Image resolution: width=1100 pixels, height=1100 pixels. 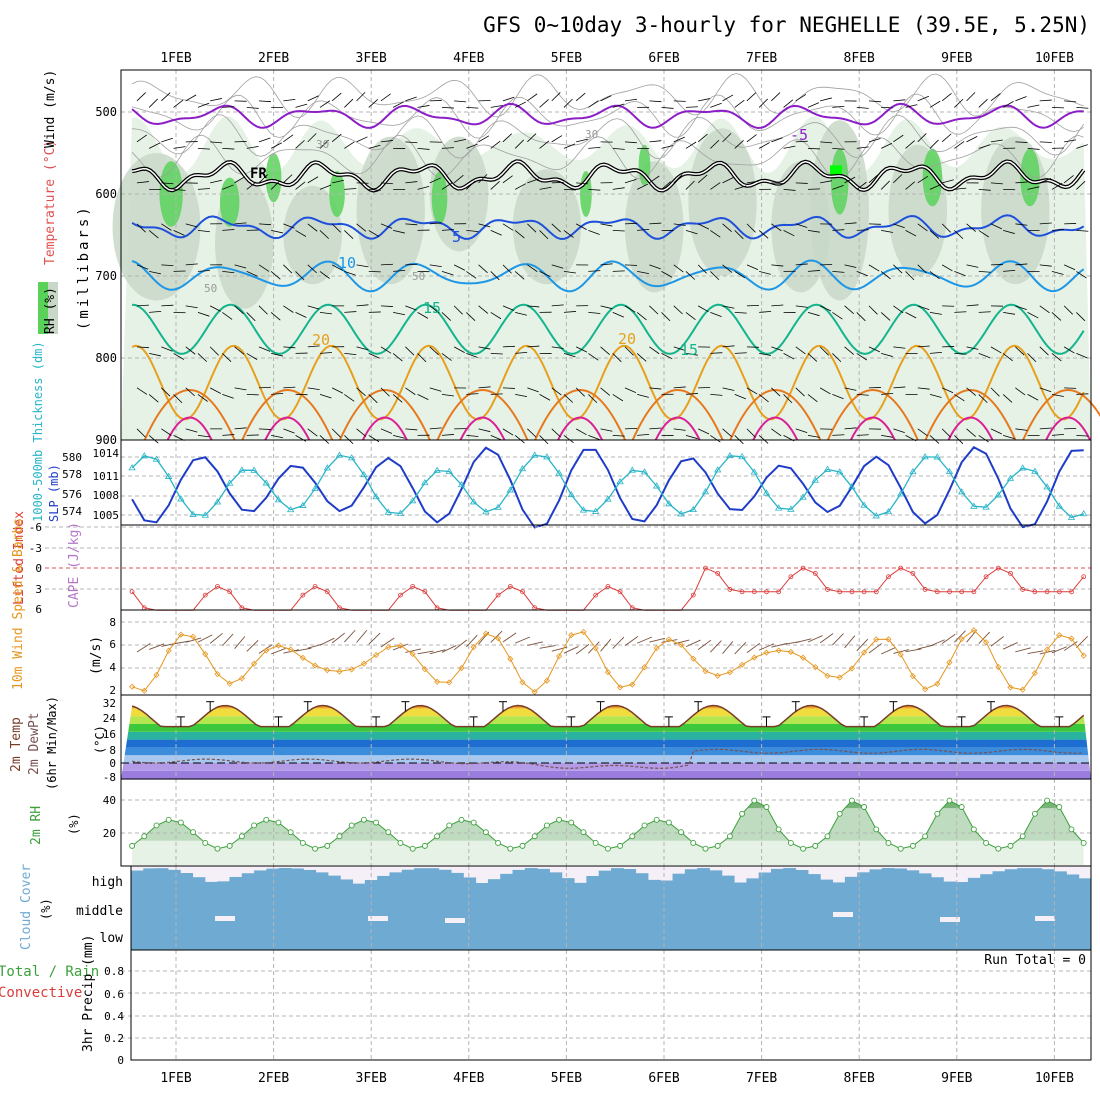 What do you see at coordinates (273, 1078) in the screenshot?
I see `date-label-bottom: 2FEB` at bounding box center [273, 1078].